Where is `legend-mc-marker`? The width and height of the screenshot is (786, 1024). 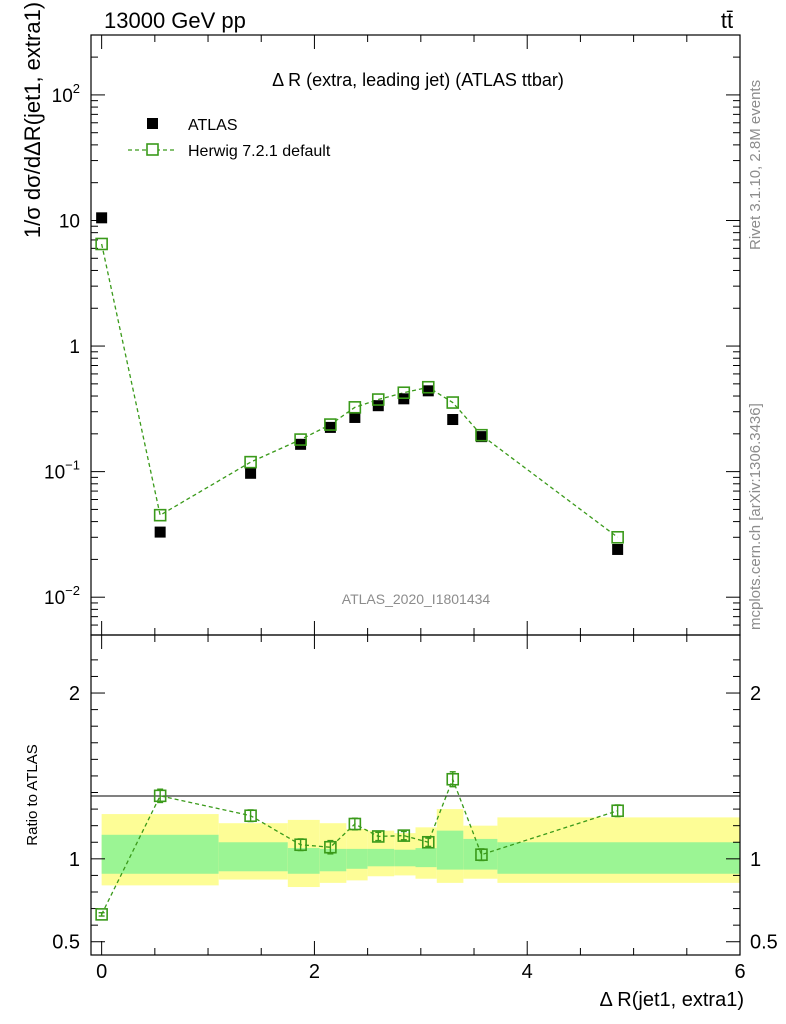
legend-mc-marker is located at coordinates (152, 149).